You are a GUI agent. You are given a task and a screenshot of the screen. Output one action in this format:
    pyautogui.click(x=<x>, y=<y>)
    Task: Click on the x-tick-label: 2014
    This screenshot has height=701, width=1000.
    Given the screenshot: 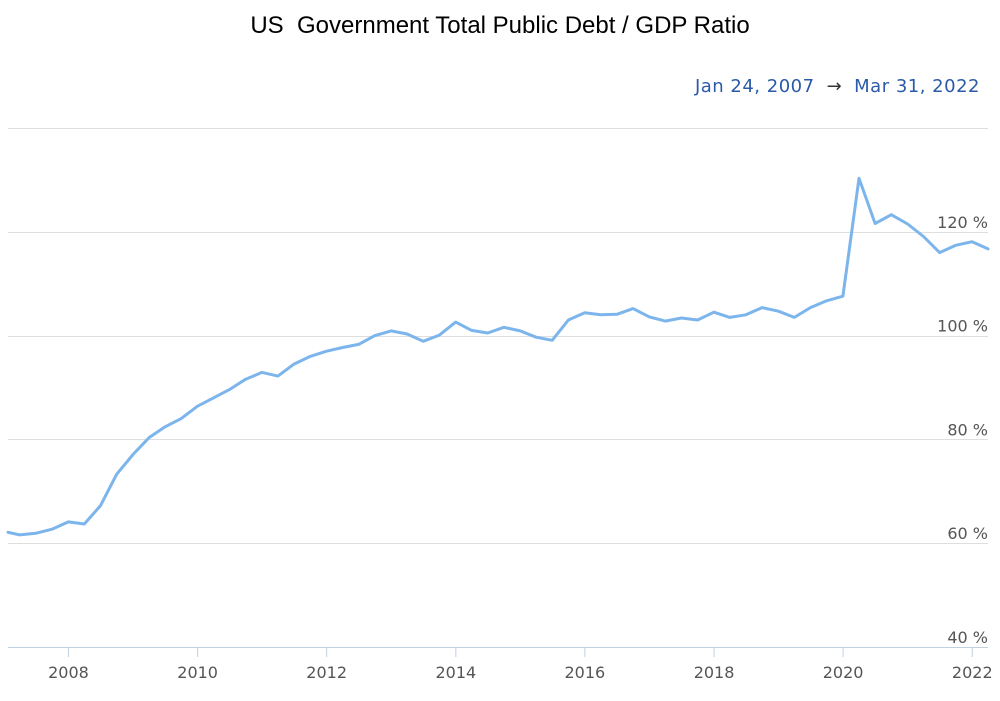 What is the action you would take?
    pyautogui.click(x=455, y=672)
    